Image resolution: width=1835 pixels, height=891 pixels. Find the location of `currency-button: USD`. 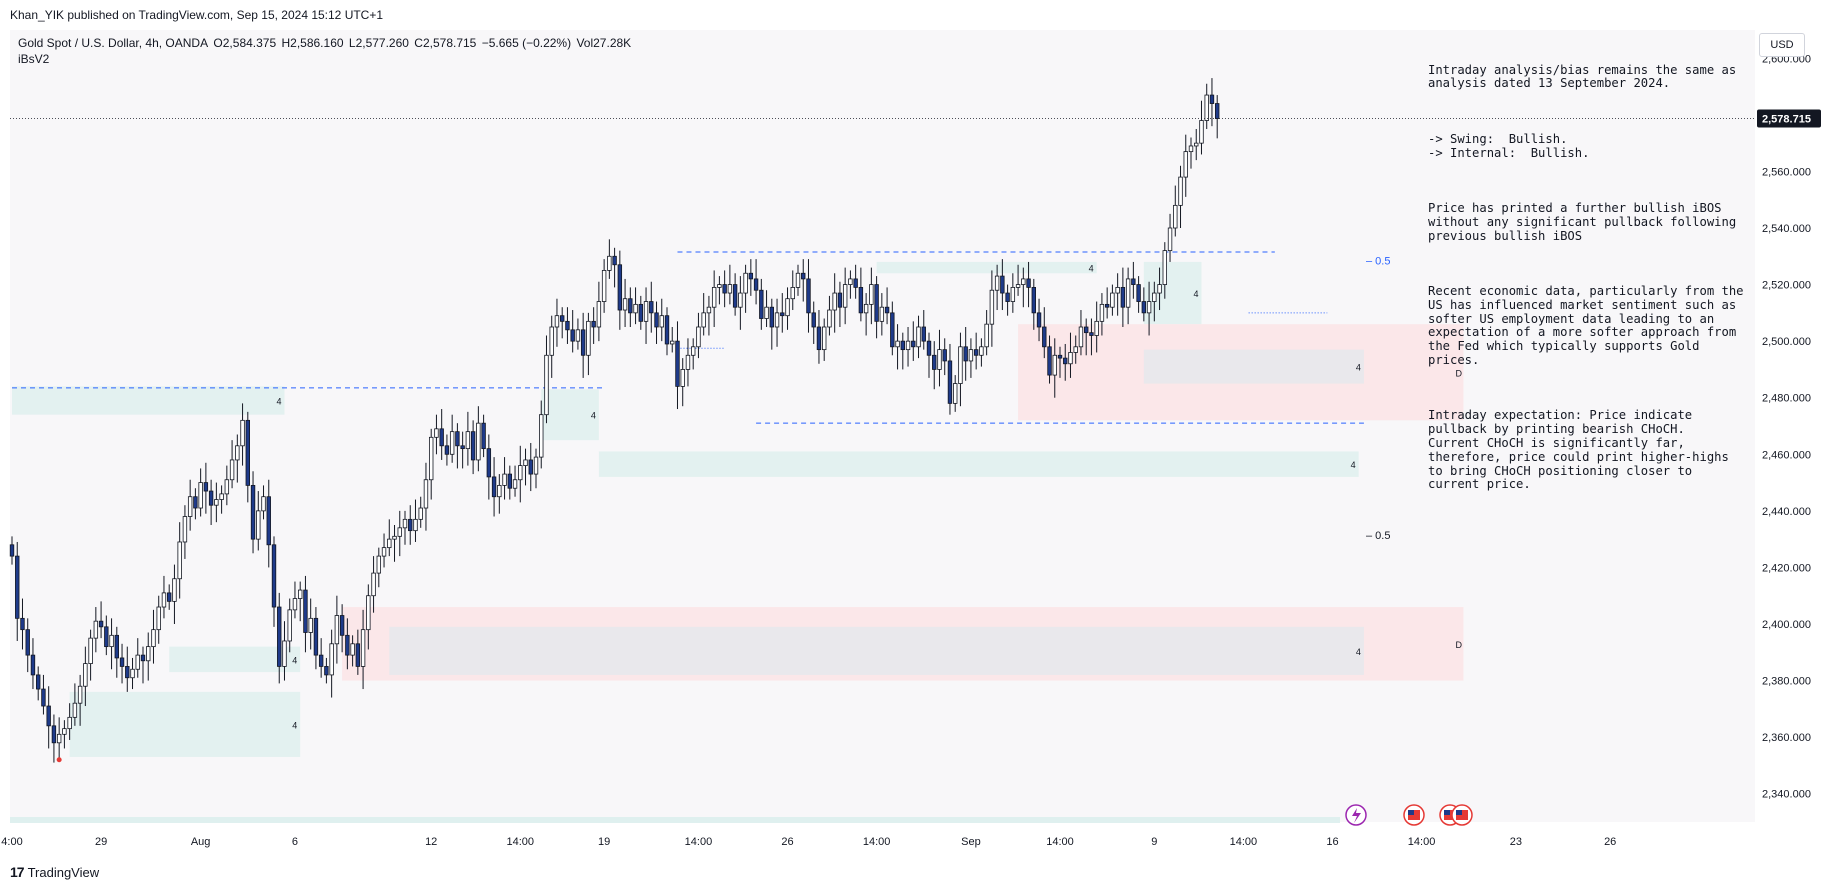

currency-button: USD is located at coordinates (1782, 45).